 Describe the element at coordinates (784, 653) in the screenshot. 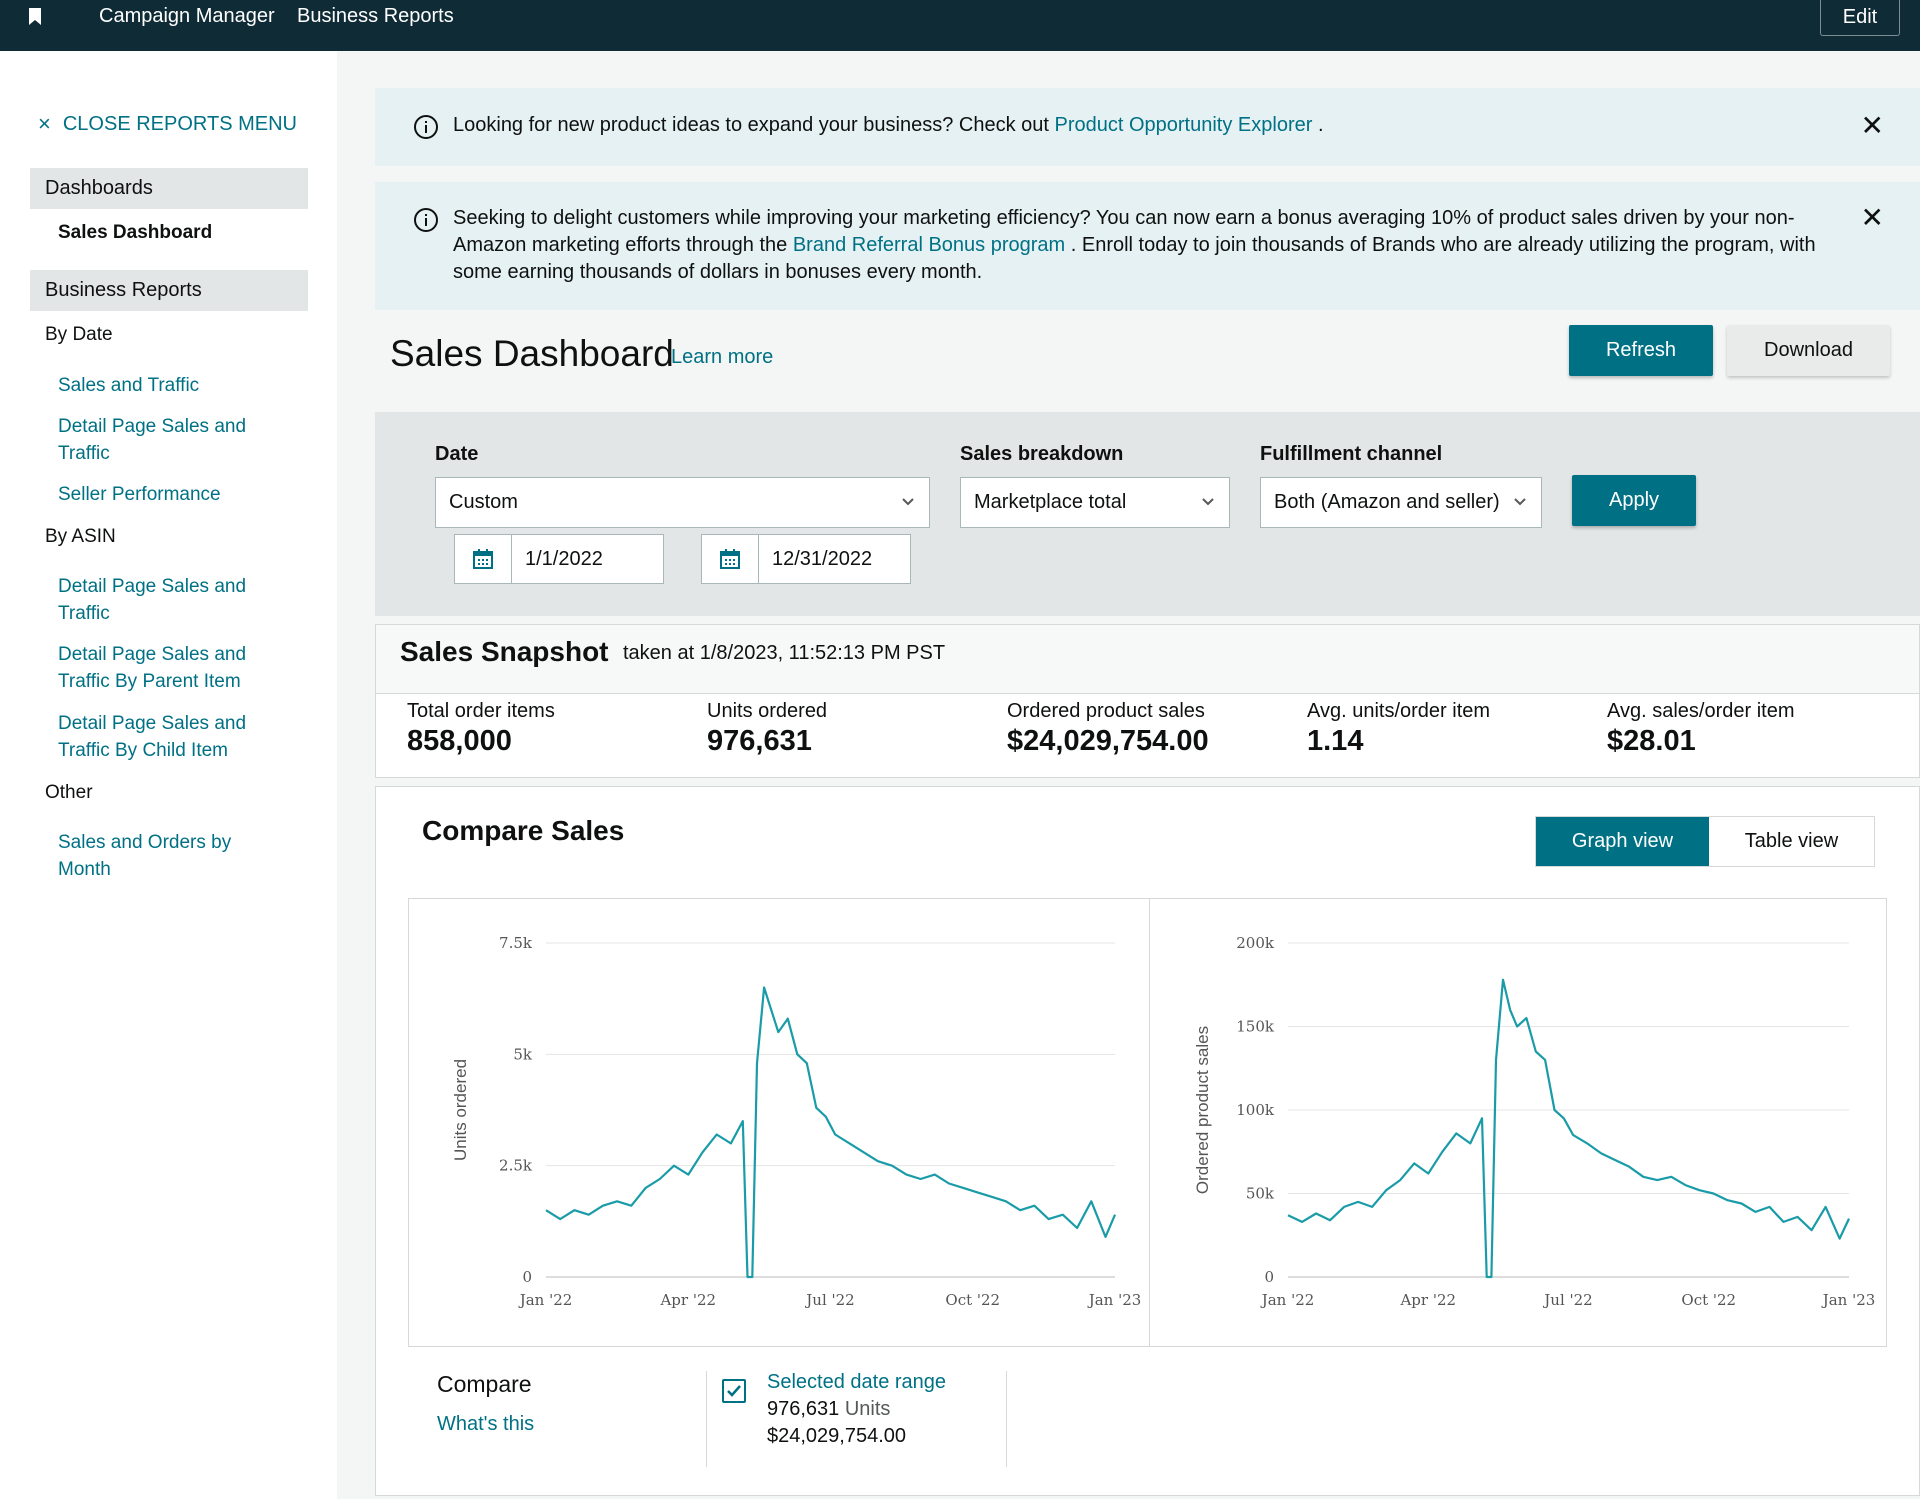

I see `snapshot-timestamp: taken at 1/8/2023, 11:52:13 PM PST` at that location.